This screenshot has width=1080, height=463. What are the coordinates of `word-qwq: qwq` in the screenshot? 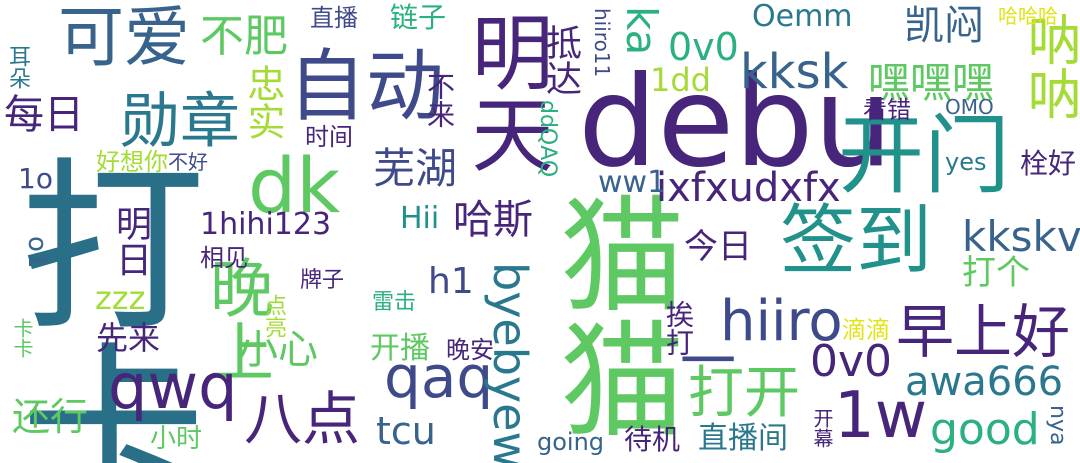 It's located at (173, 386).